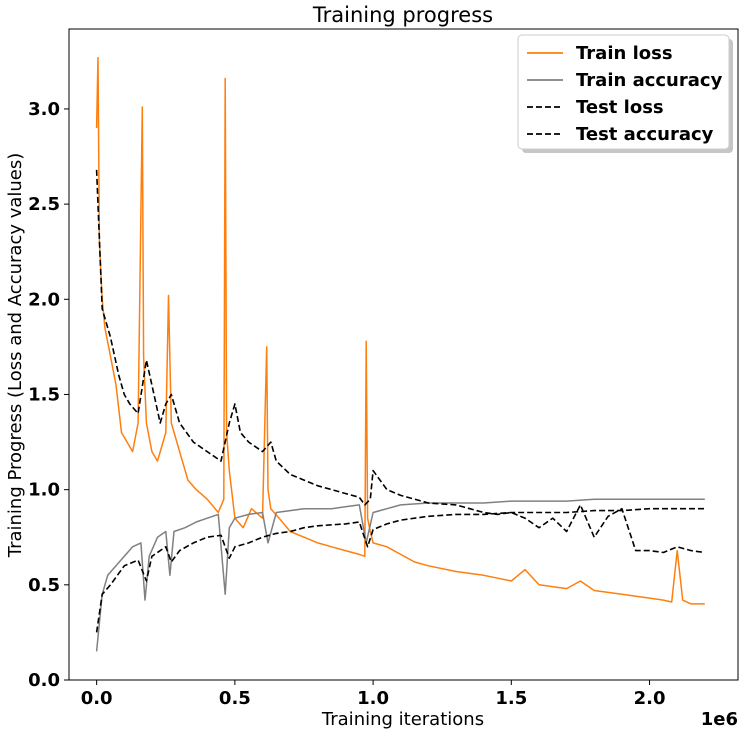 The height and width of the screenshot is (735, 744). What do you see at coordinates (44, 109) in the screenshot?
I see `y-tick-label: 3.0` at bounding box center [44, 109].